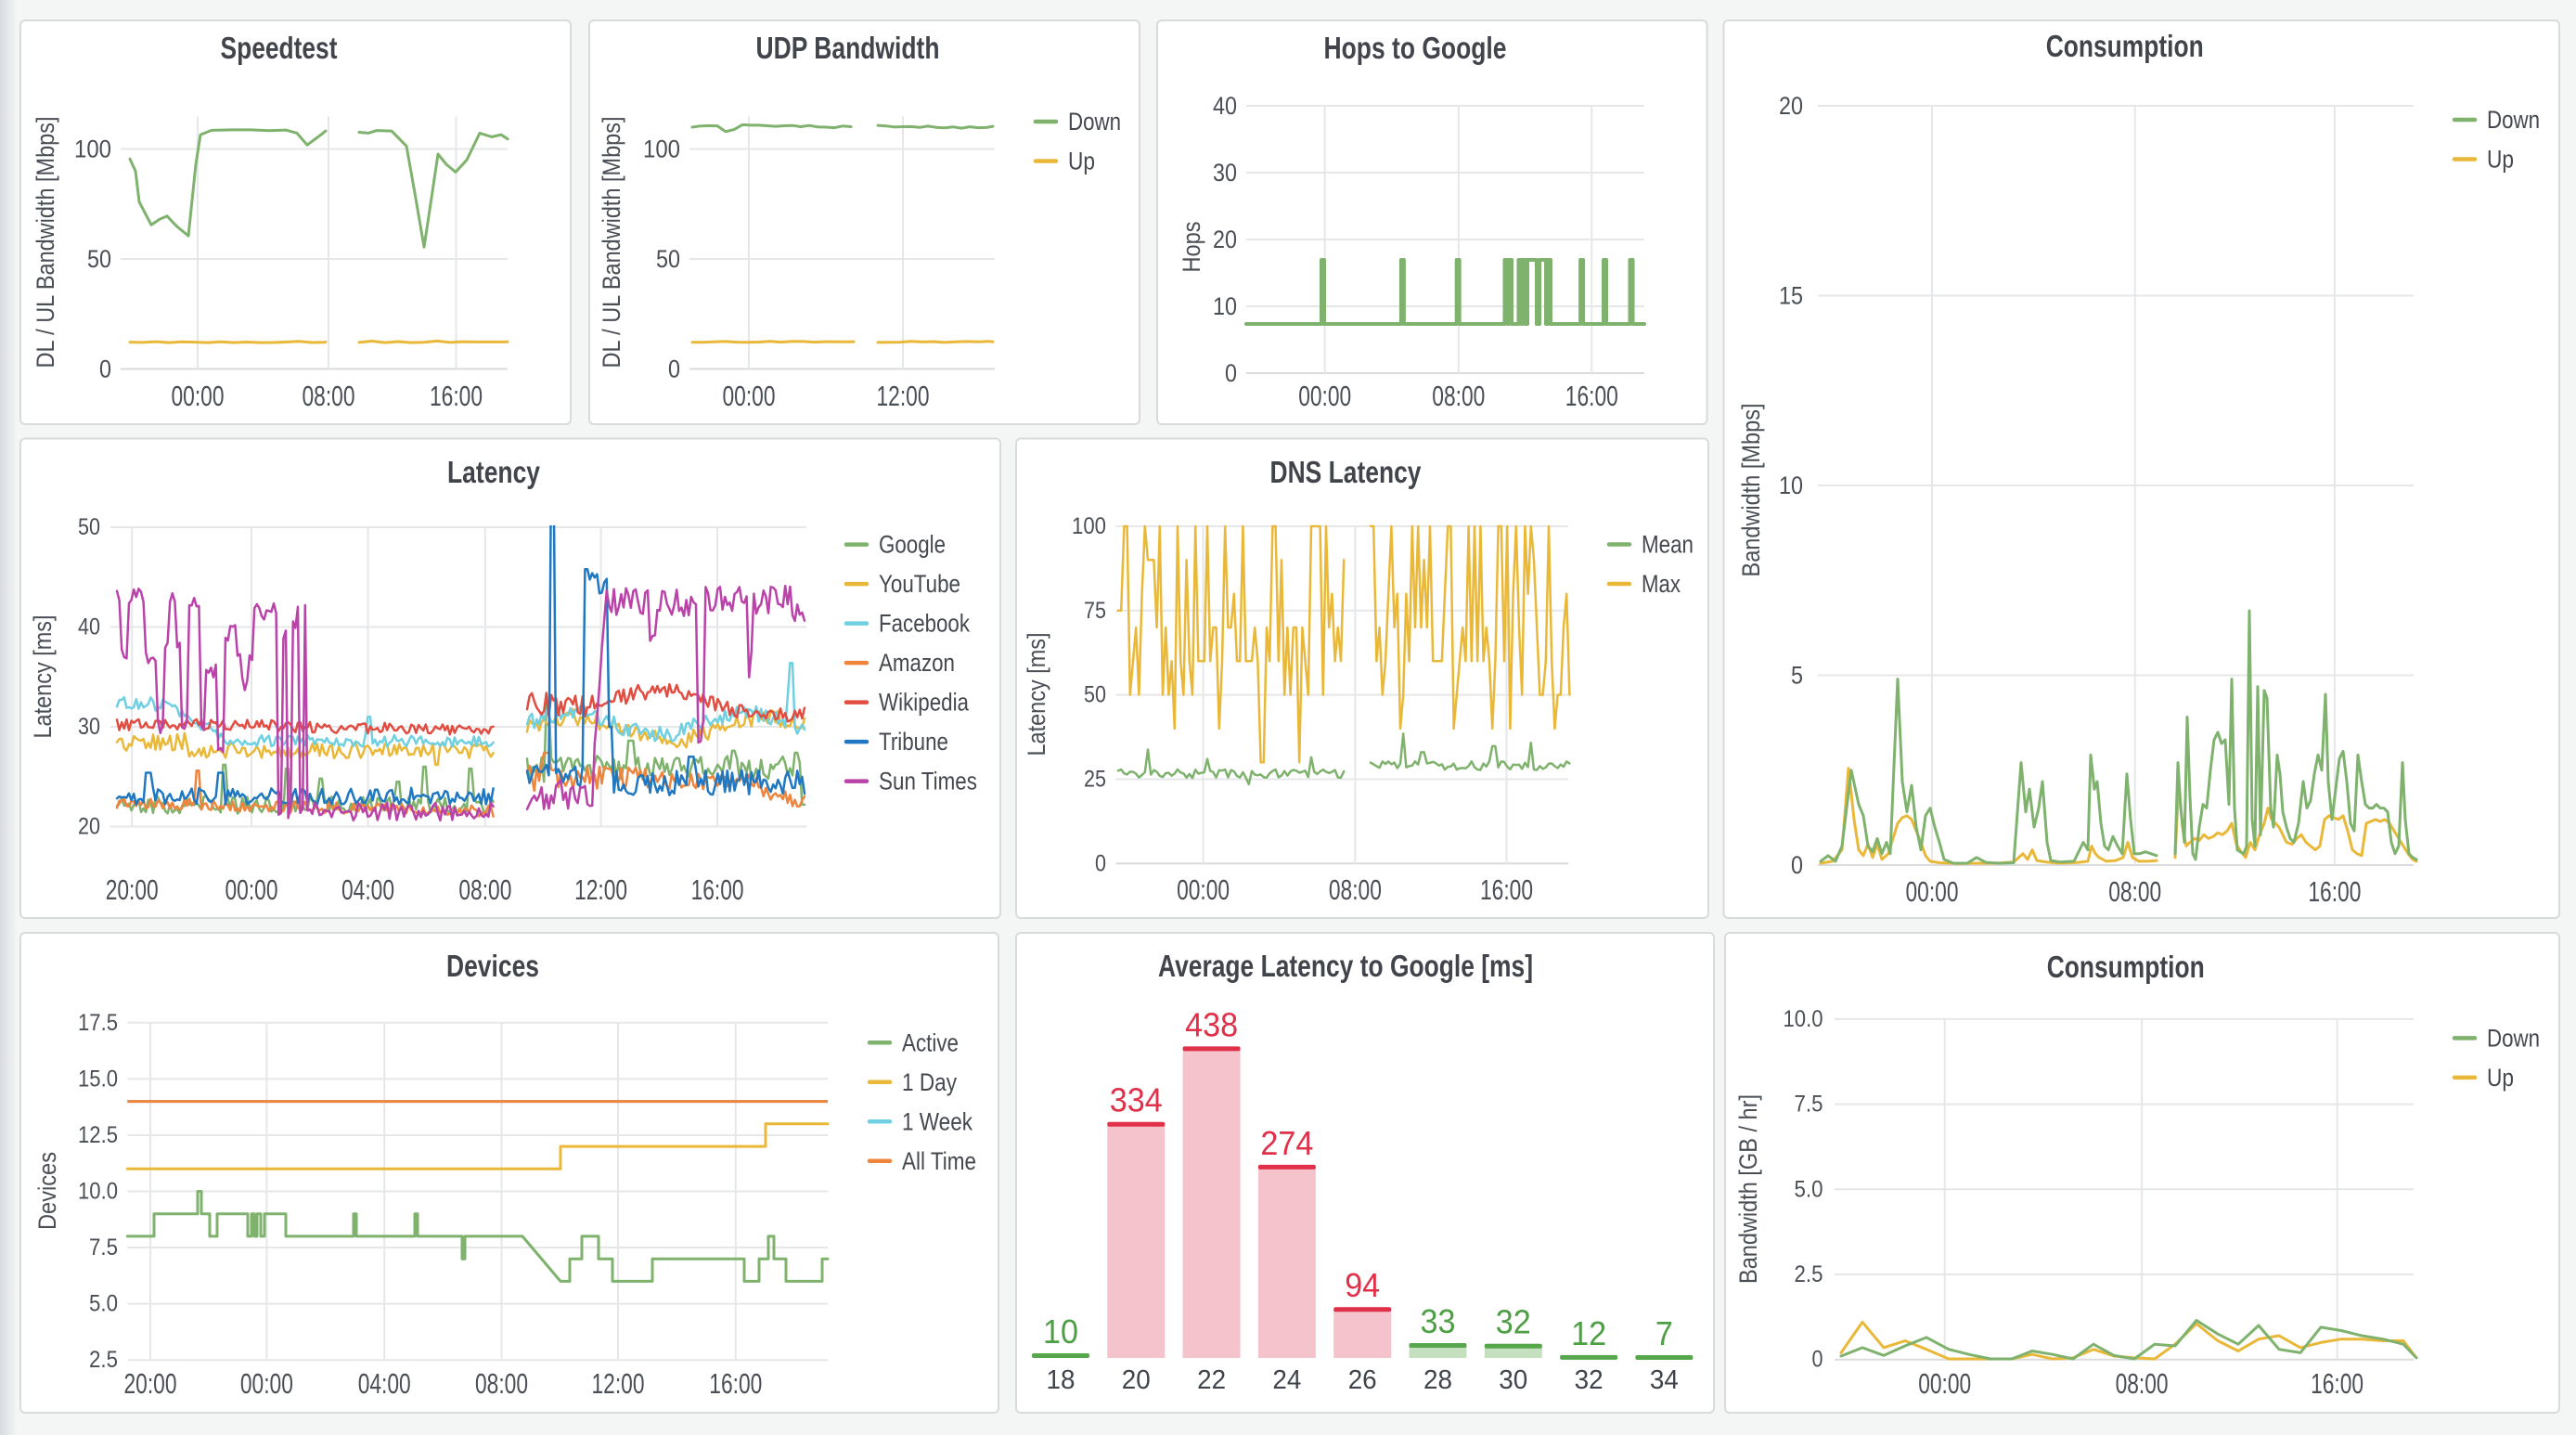 The height and width of the screenshot is (1435, 2576). What do you see at coordinates (1211, 1024) in the screenshot?
I see `svg-text: 438` at bounding box center [1211, 1024].